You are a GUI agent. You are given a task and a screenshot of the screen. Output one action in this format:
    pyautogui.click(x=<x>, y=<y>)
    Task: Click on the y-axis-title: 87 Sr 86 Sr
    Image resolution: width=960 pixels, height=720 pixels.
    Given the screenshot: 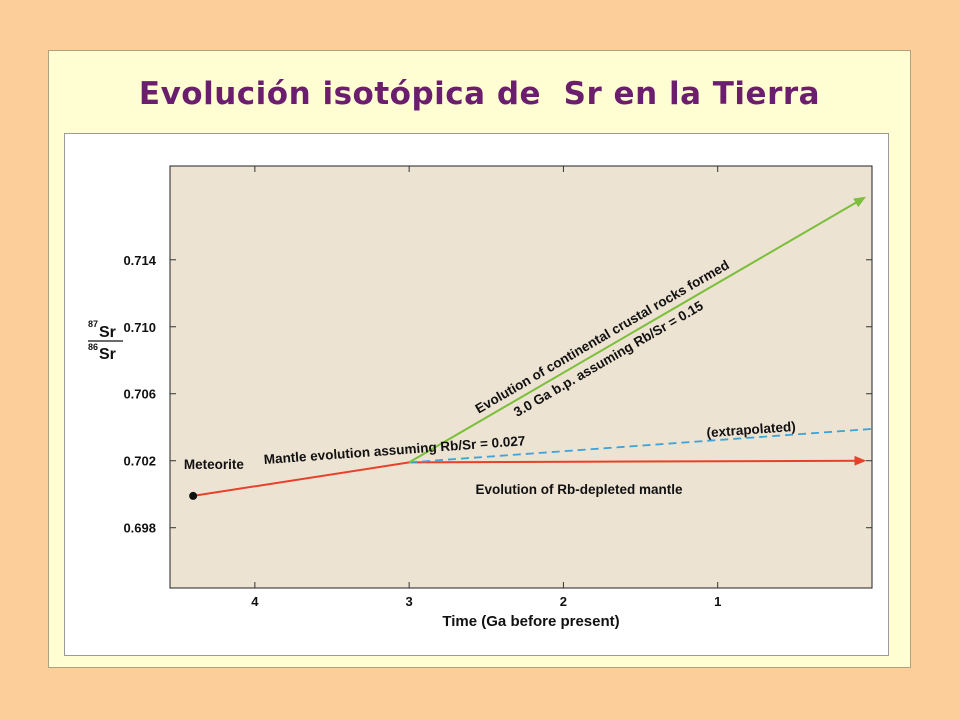 What is the action you would take?
    pyautogui.click(x=105, y=341)
    